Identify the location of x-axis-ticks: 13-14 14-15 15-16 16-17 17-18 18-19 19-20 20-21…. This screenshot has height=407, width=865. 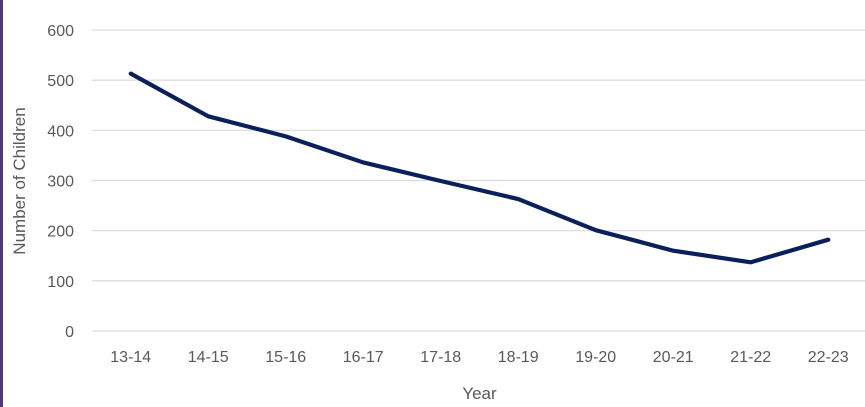
(479, 357).